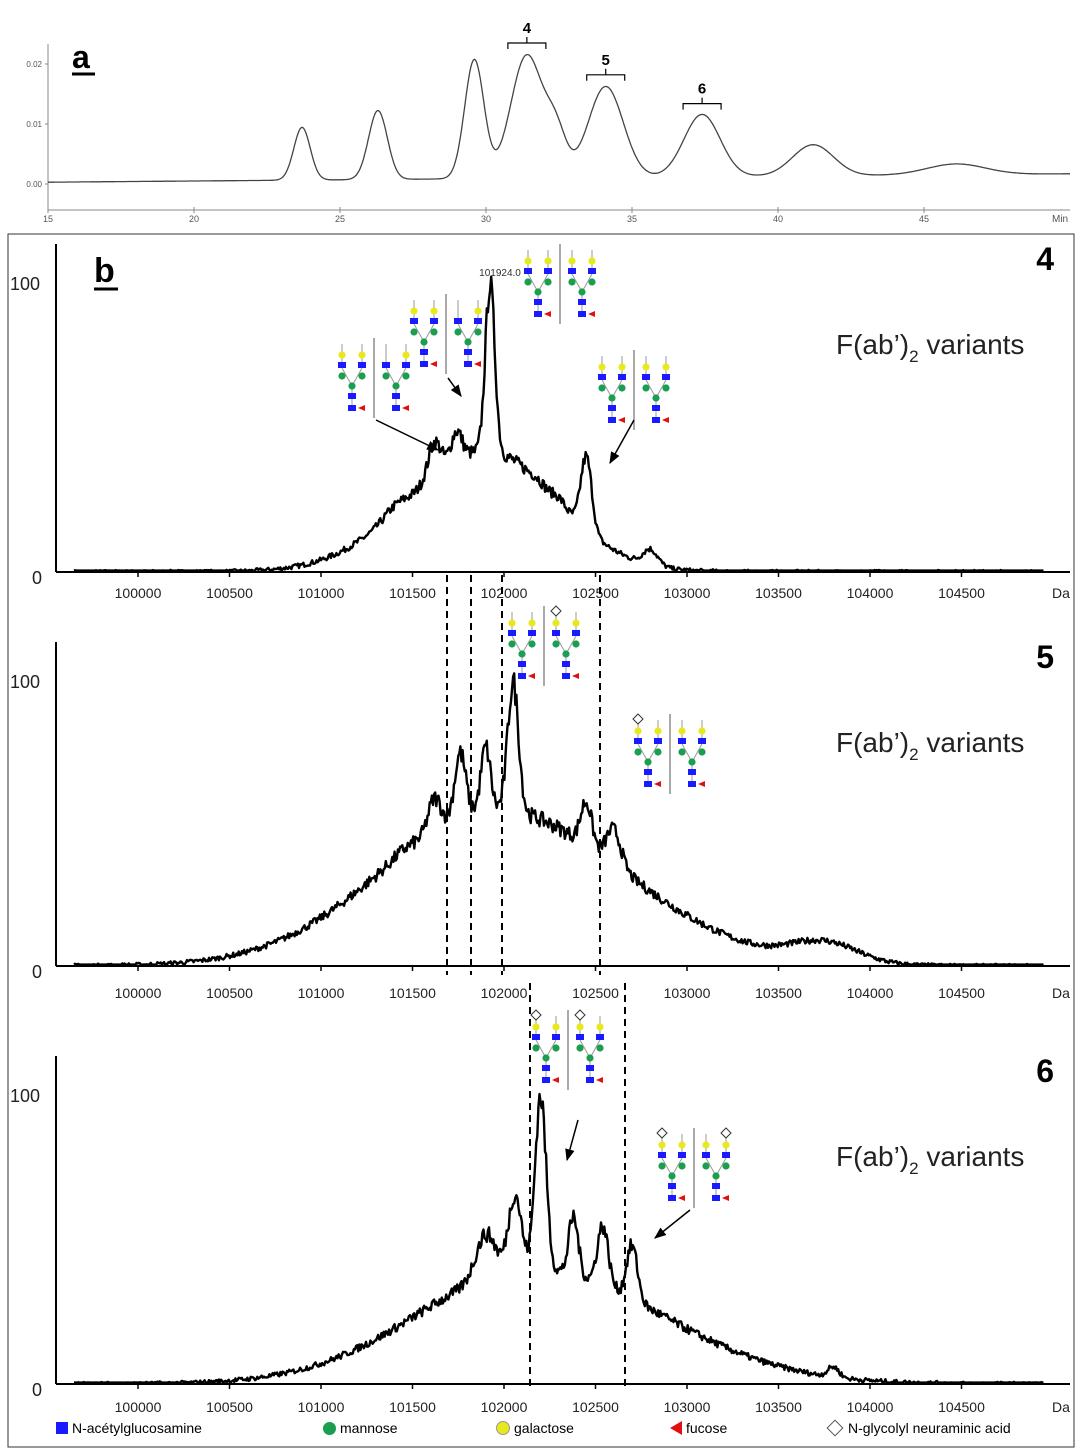  I want to click on fraction-label: 5, so click(606, 60).